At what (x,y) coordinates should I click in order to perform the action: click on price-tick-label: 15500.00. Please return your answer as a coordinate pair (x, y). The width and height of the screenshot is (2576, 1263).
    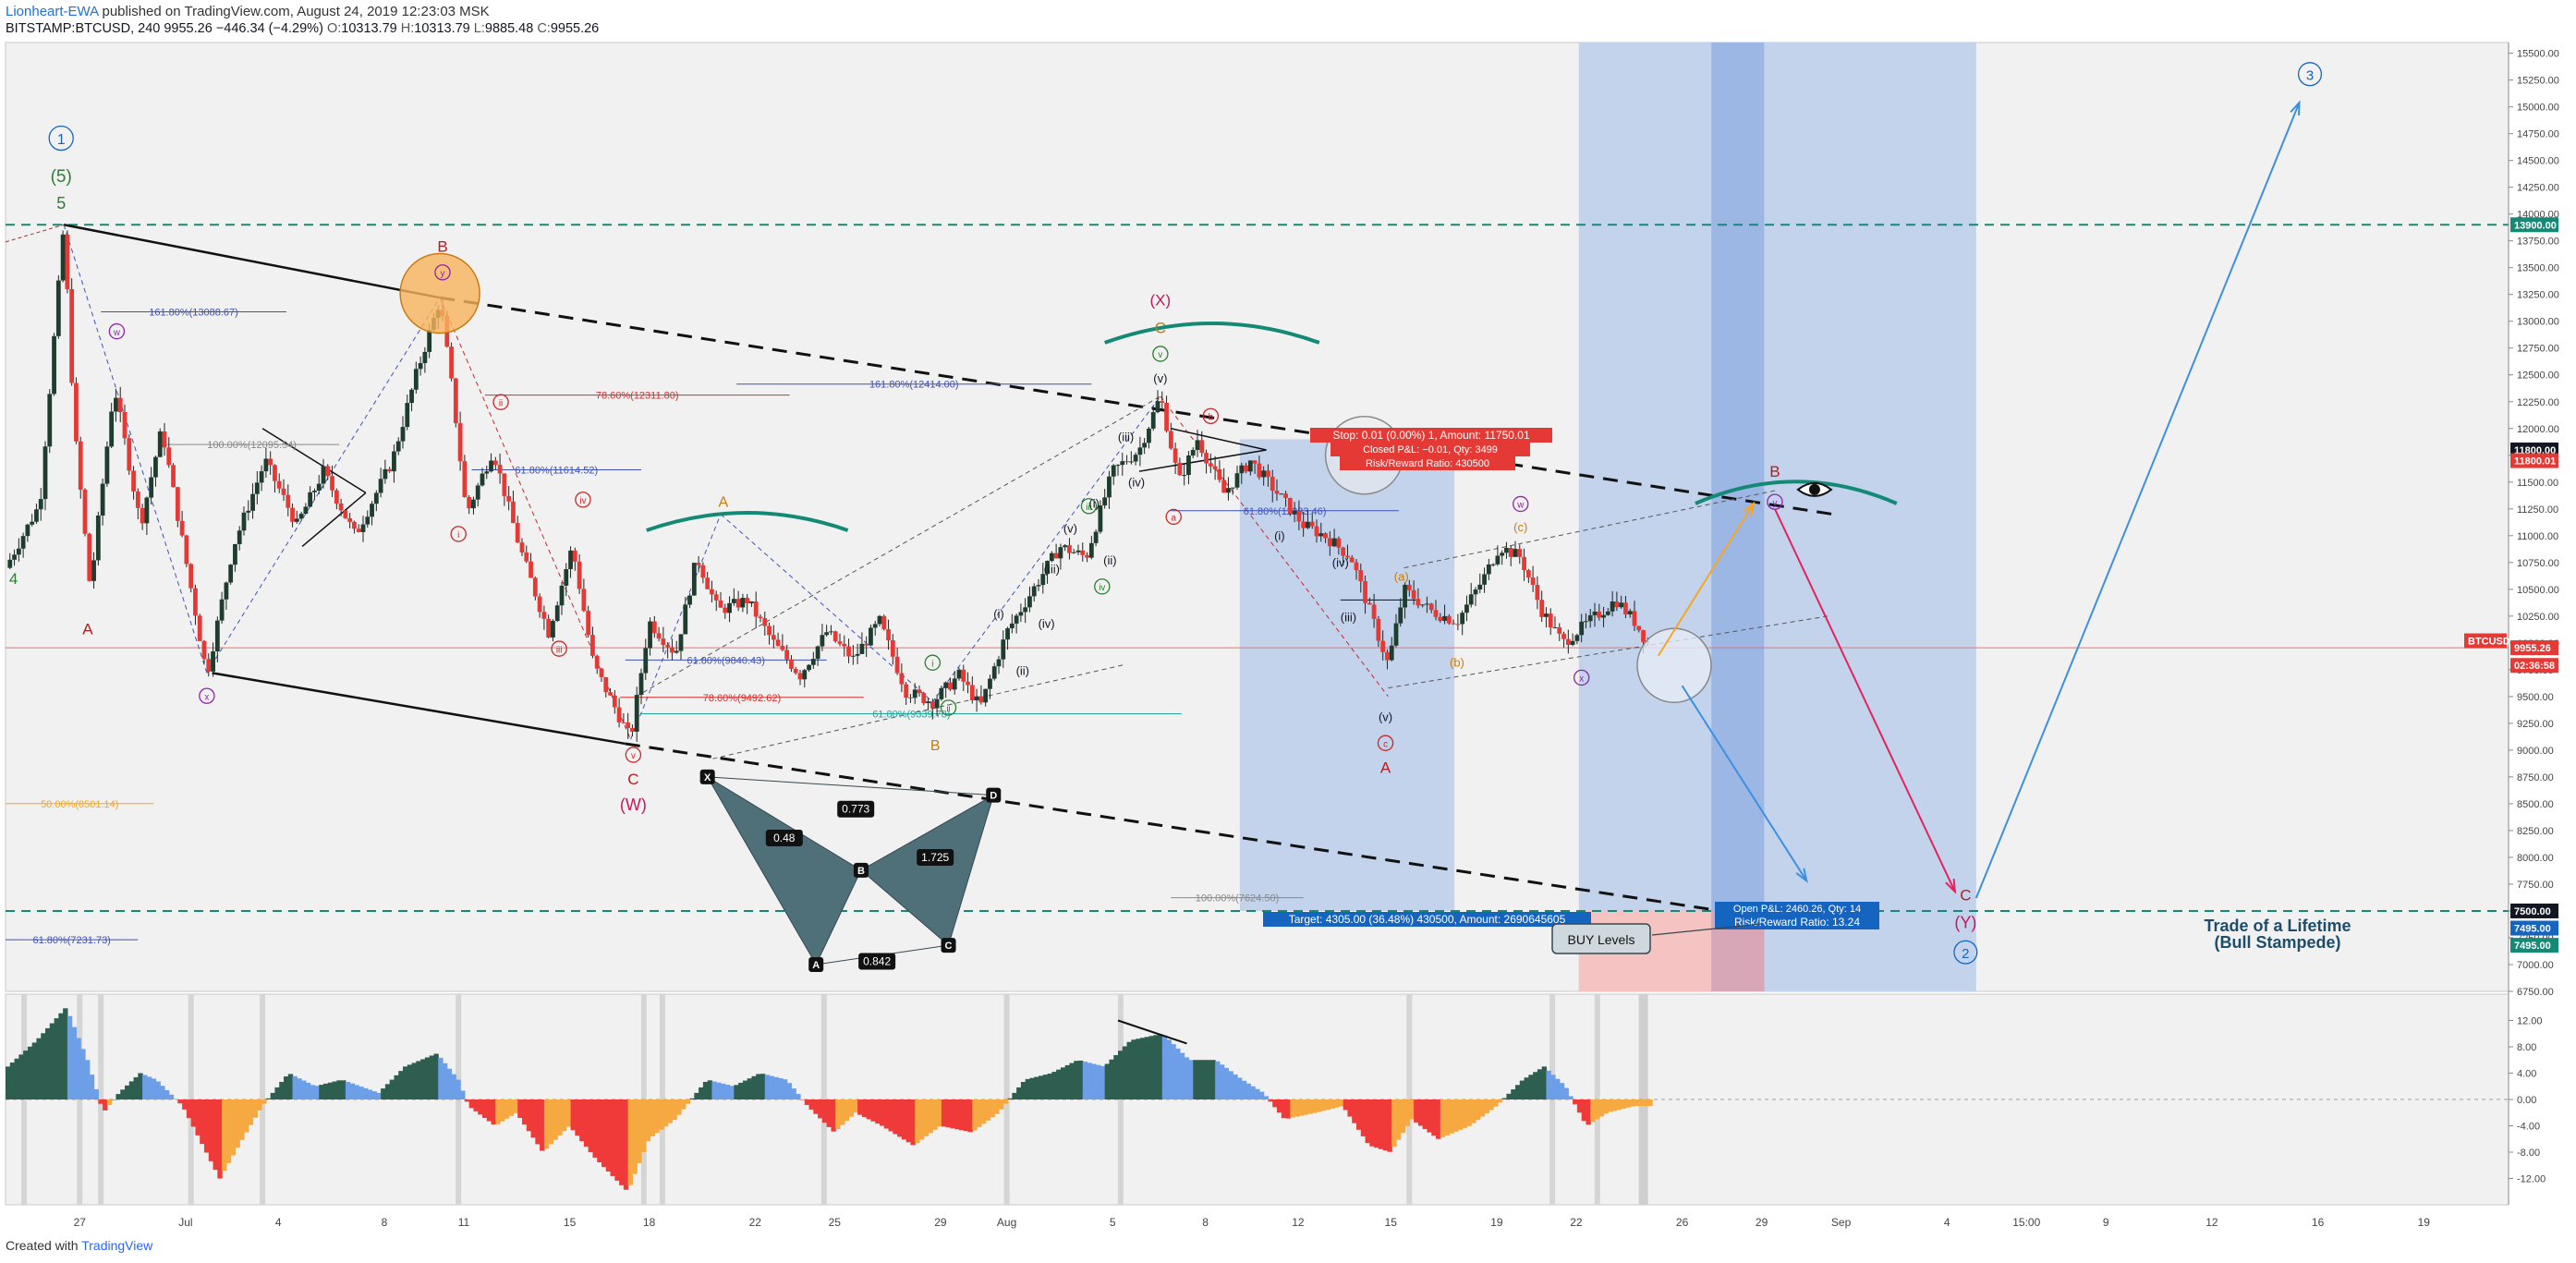
    Looking at the image, I should click on (2538, 54).